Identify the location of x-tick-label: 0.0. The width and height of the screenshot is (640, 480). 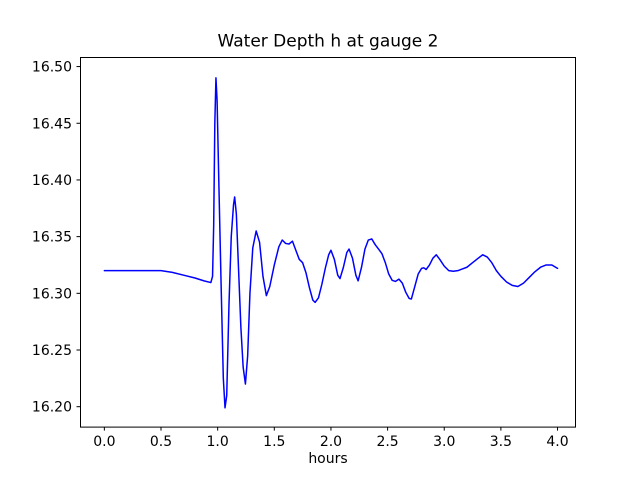
(104, 442).